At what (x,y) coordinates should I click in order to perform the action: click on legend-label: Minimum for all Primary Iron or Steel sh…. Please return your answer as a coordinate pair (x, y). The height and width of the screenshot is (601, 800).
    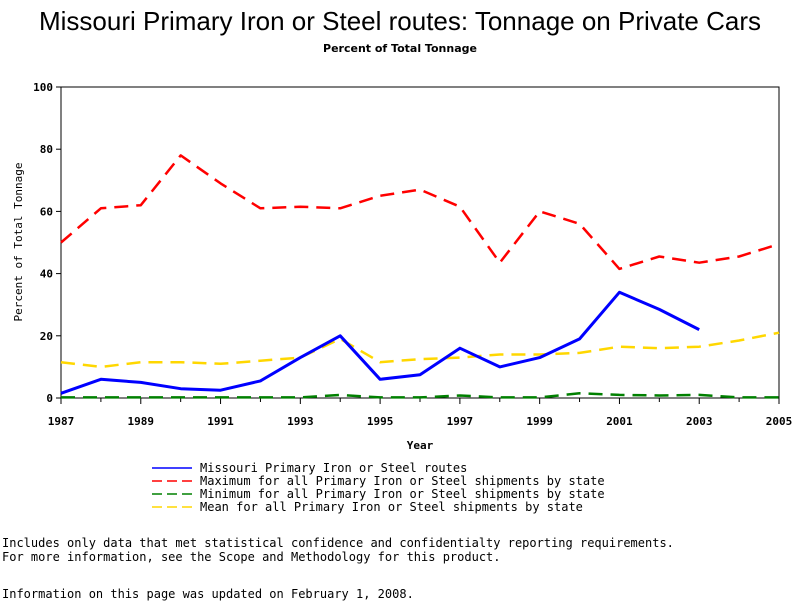
    Looking at the image, I should click on (402, 494).